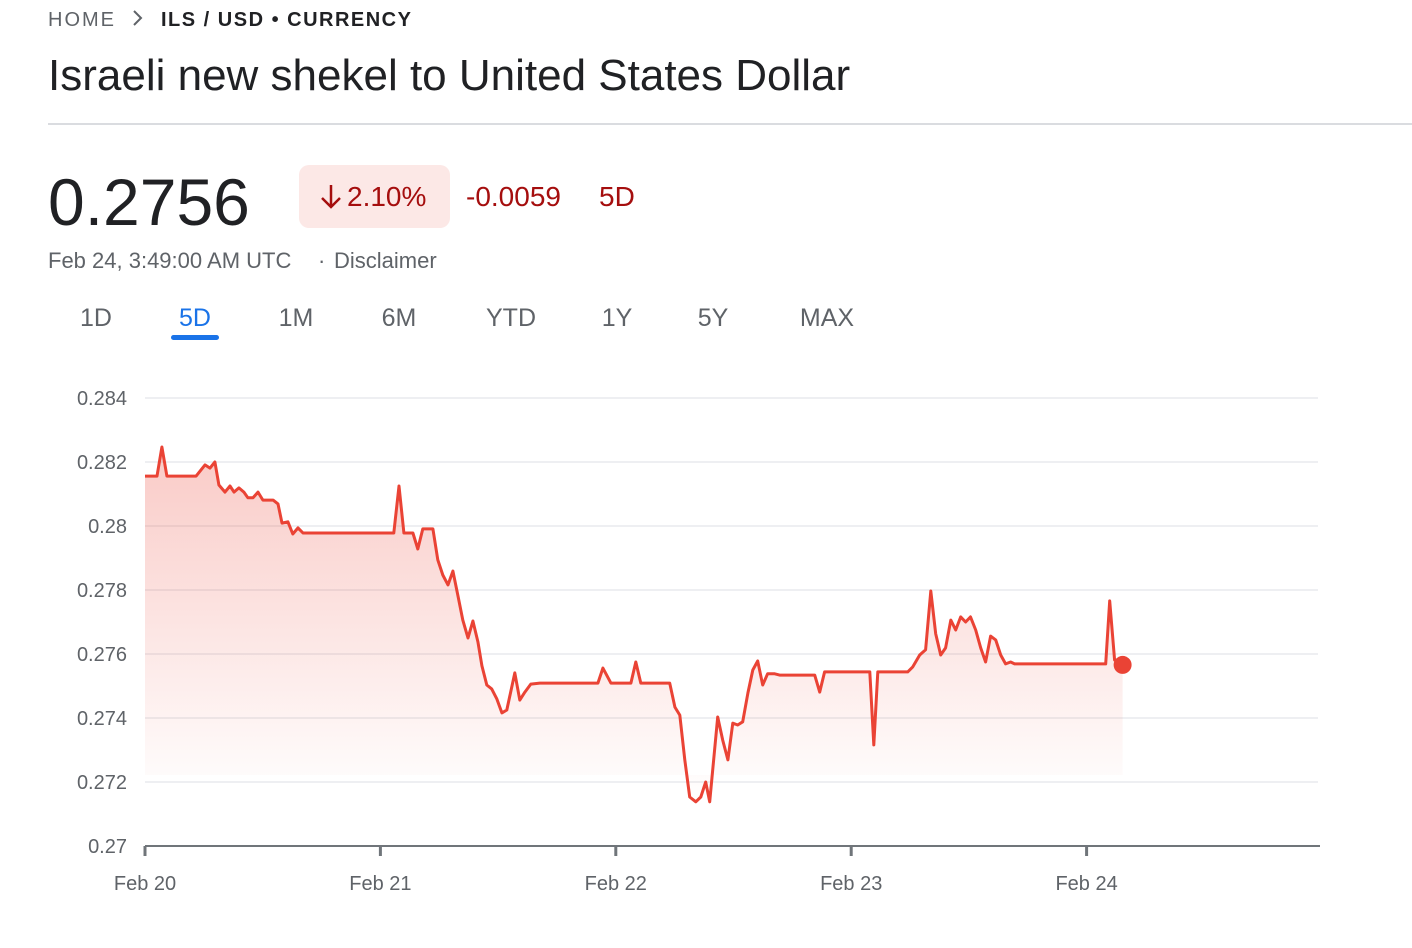  Describe the element at coordinates (380, 884) in the screenshot. I see `x-tick-label: Feb 21` at that location.